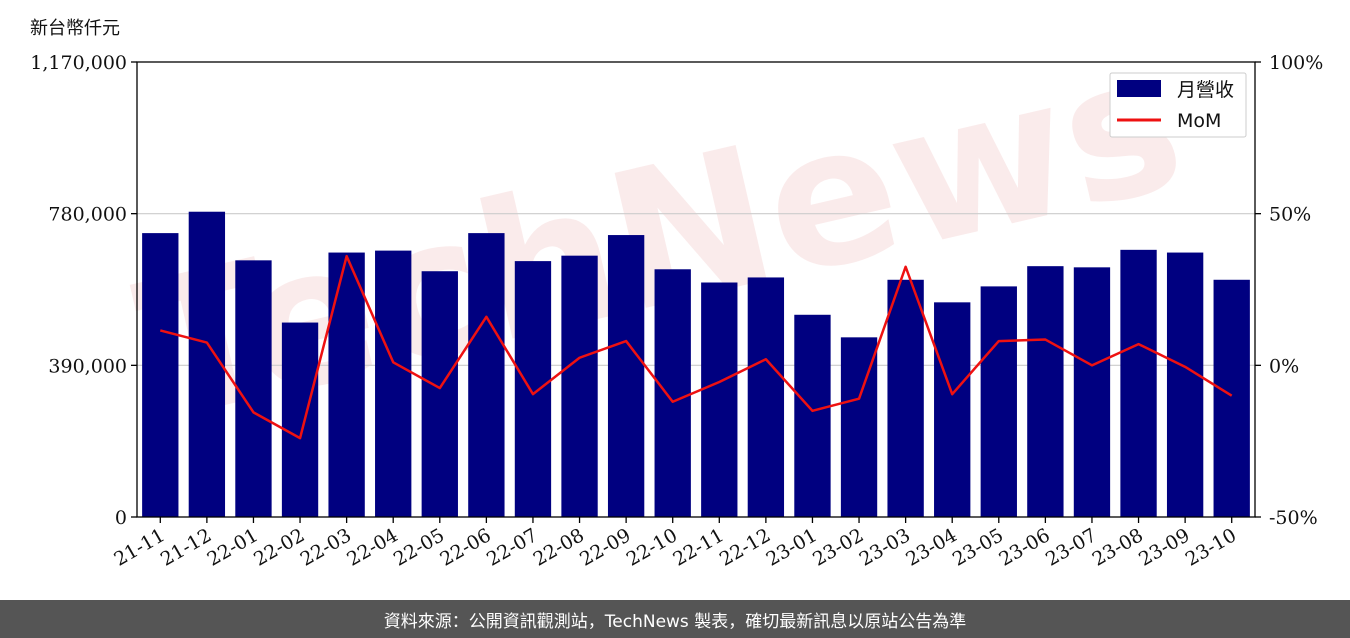  Describe the element at coordinates (931, 547) in the screenshot. I see `x-tick-label: 23-04` at that location.